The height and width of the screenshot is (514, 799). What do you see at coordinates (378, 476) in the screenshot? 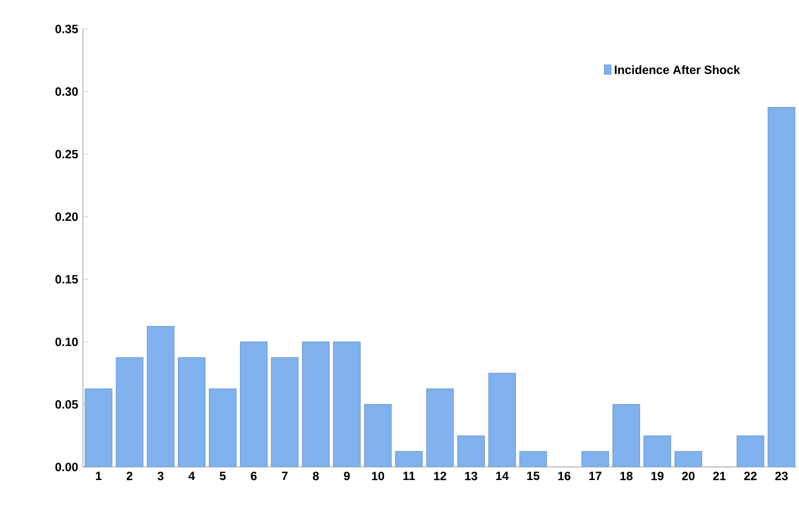
I see `x-tick-label: 10` at bounding box center [378, 476].